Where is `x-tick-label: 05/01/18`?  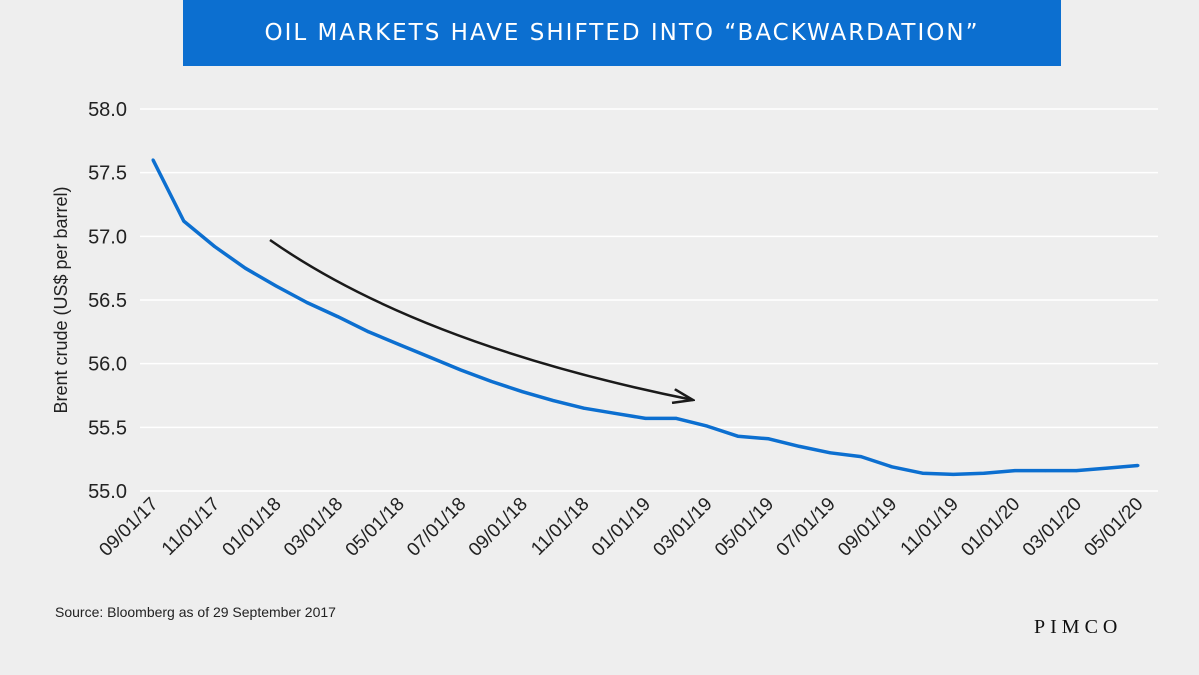
x-tick-label: 05/01/18 is located at coordinates (375, 527).